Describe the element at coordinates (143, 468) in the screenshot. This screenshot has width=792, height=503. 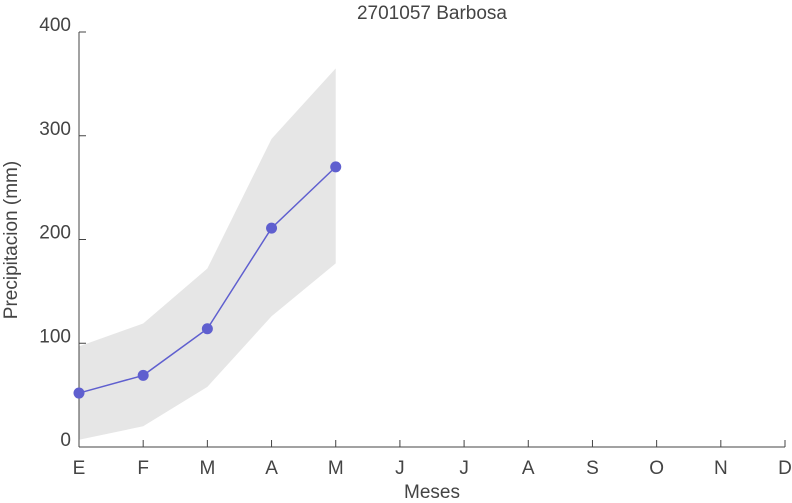
I see `x-tick-label: F` at that location.